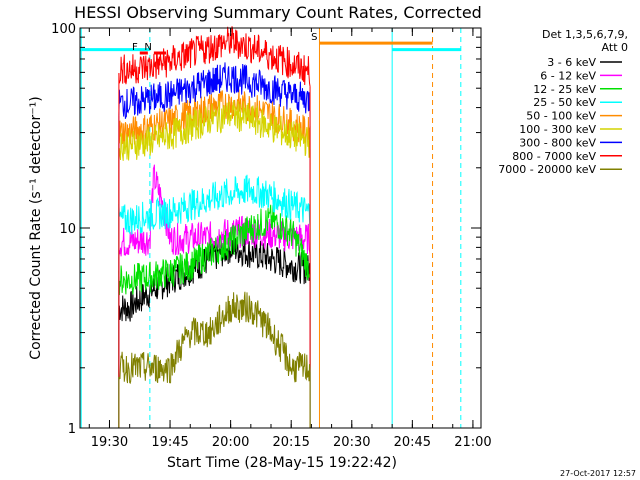 Image resolution: width=640 pixels, height=480 pixels. What do you see at coordinates (314, 37) in the screenshot?
I see `annotation-label-S: S` at bounding box center [314, 37].